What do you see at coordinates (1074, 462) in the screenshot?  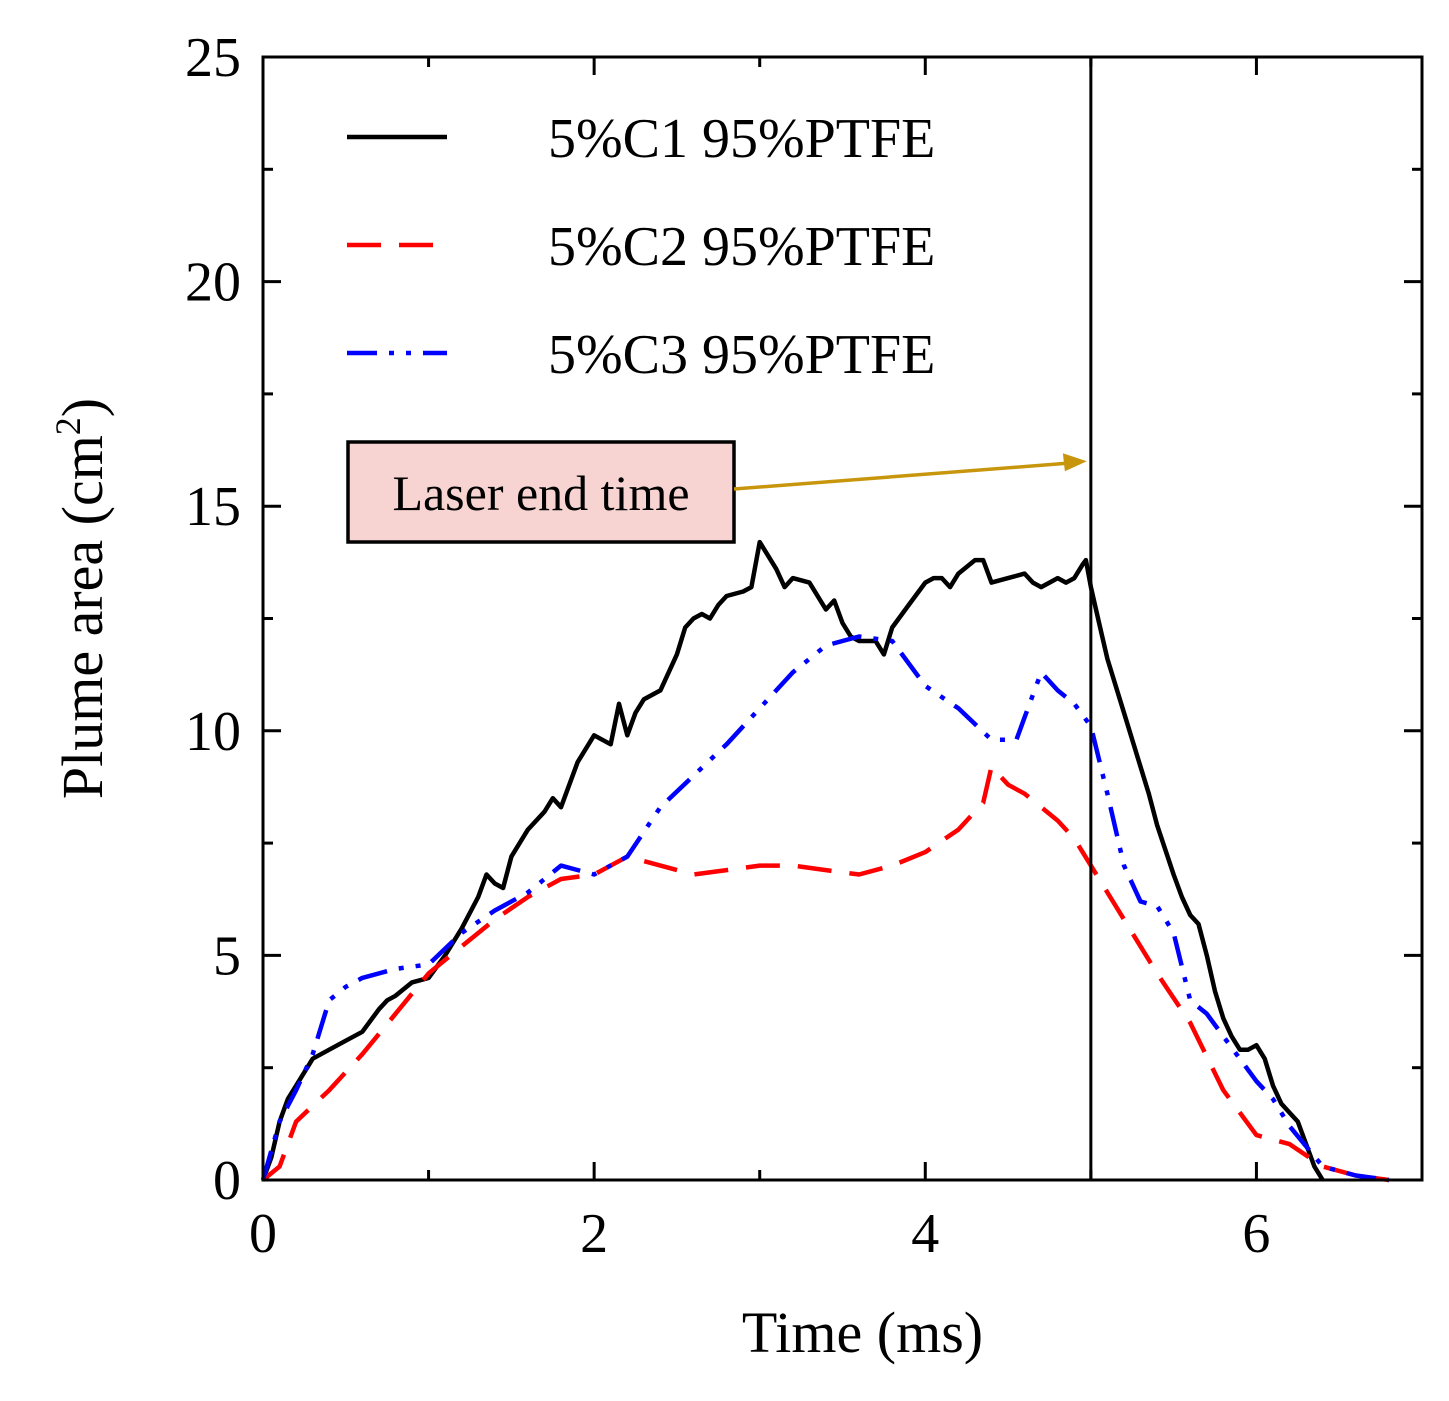 I see `annotation-arrow-head` at bounding box center [1074, 462].